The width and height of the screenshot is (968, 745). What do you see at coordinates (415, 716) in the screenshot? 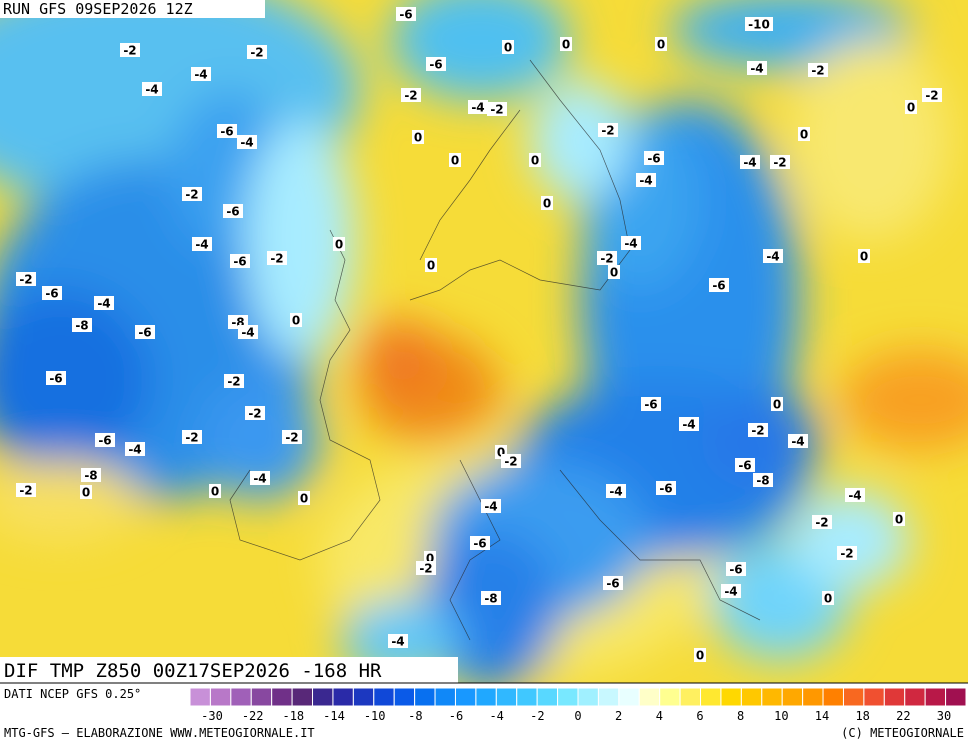
I see `colorbar-tick-label: -8` at bounding box center [415, 716].